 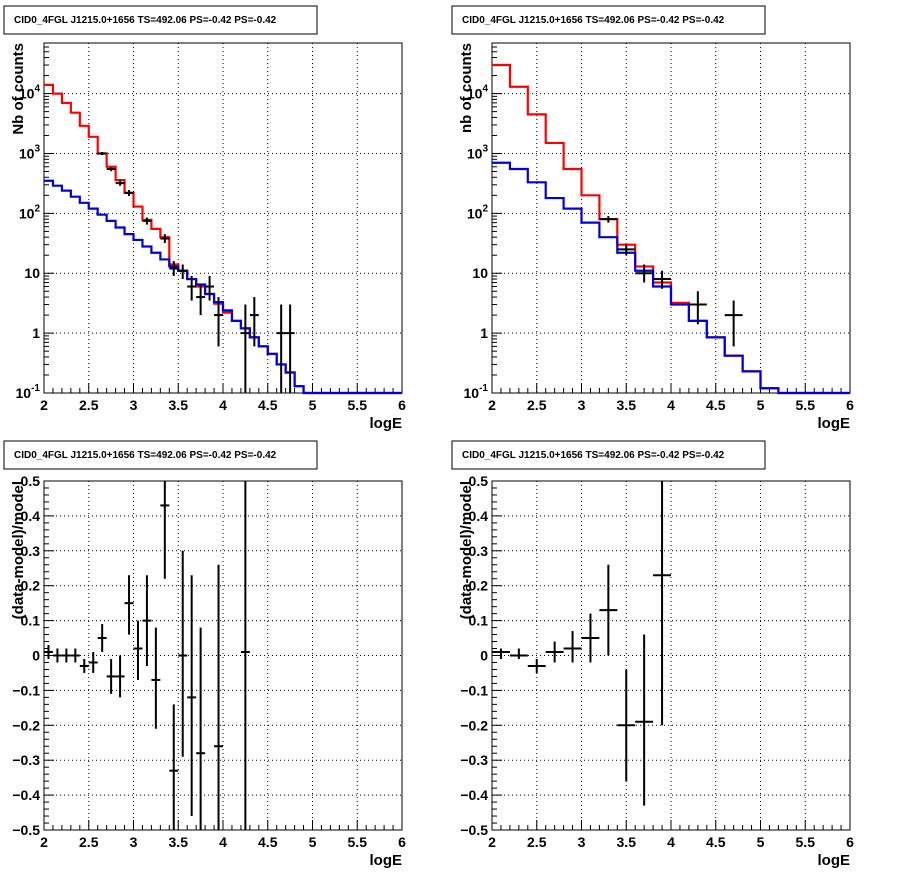 I want to click on y-tick-label: 0.2, so click(x=479, y=586).